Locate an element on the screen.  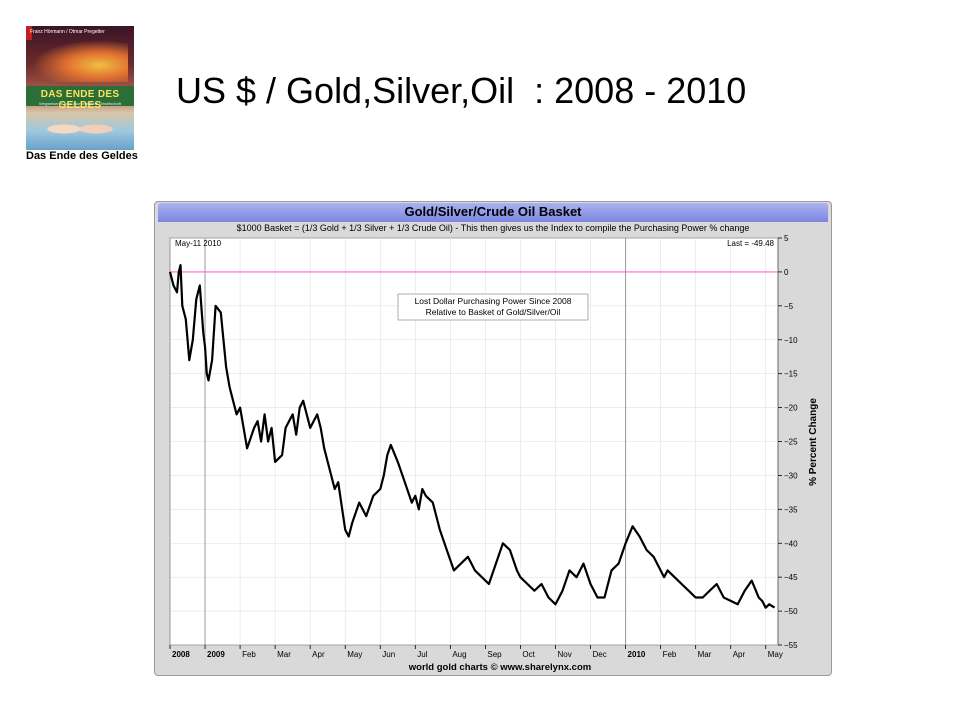
x-tick-label: Jul is located at coordinates (422, 654).